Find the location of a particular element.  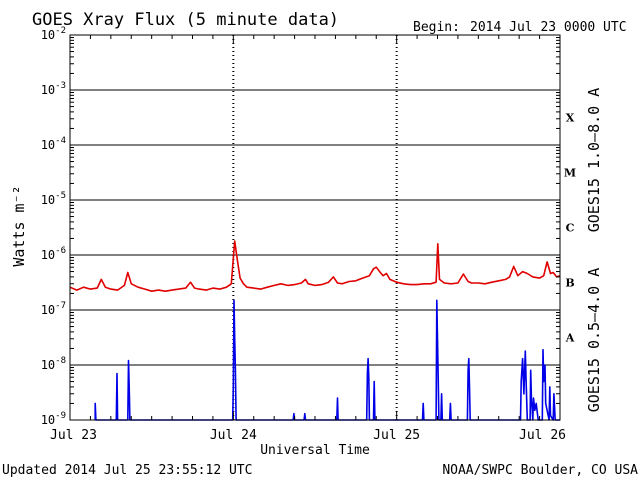

flare-class-m: M is located at coordinates (570, 173).